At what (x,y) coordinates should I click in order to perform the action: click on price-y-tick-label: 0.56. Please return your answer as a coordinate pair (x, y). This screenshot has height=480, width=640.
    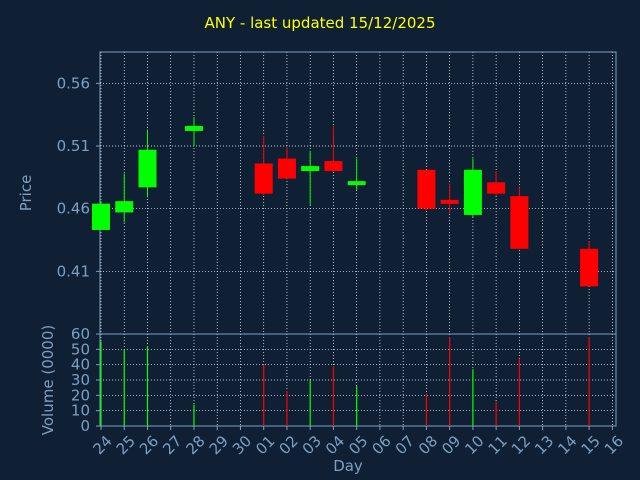
    Looking at the image, I should click on (73, 83).